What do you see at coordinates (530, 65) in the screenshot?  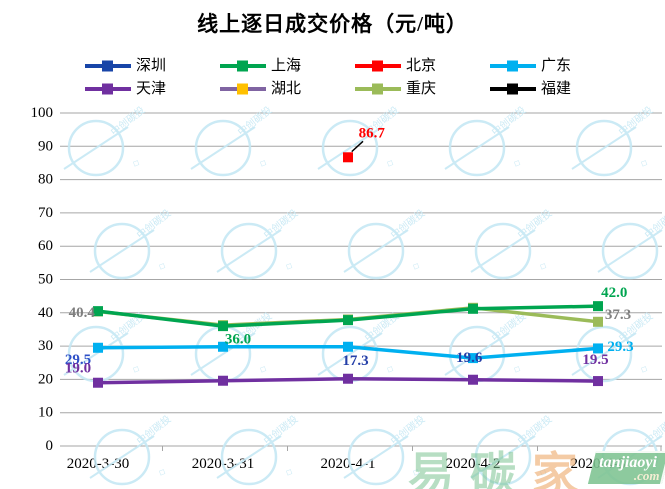 I see `legend-item-广东: 广东` at bounding box center [530, 65].